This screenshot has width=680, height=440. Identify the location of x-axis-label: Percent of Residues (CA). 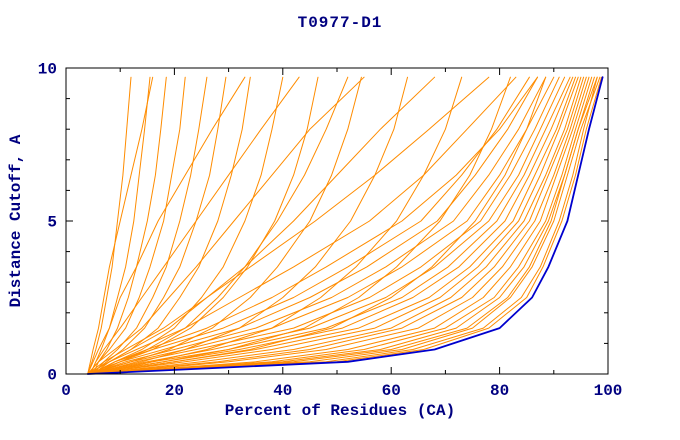
(340, 411).